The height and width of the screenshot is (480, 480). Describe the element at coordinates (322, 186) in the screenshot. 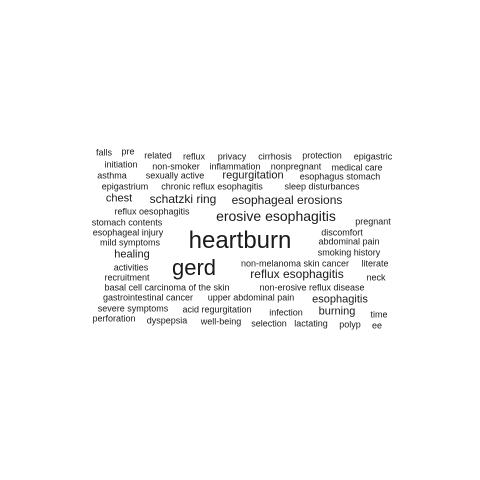

I see `word: sleep disturbances` at that location.